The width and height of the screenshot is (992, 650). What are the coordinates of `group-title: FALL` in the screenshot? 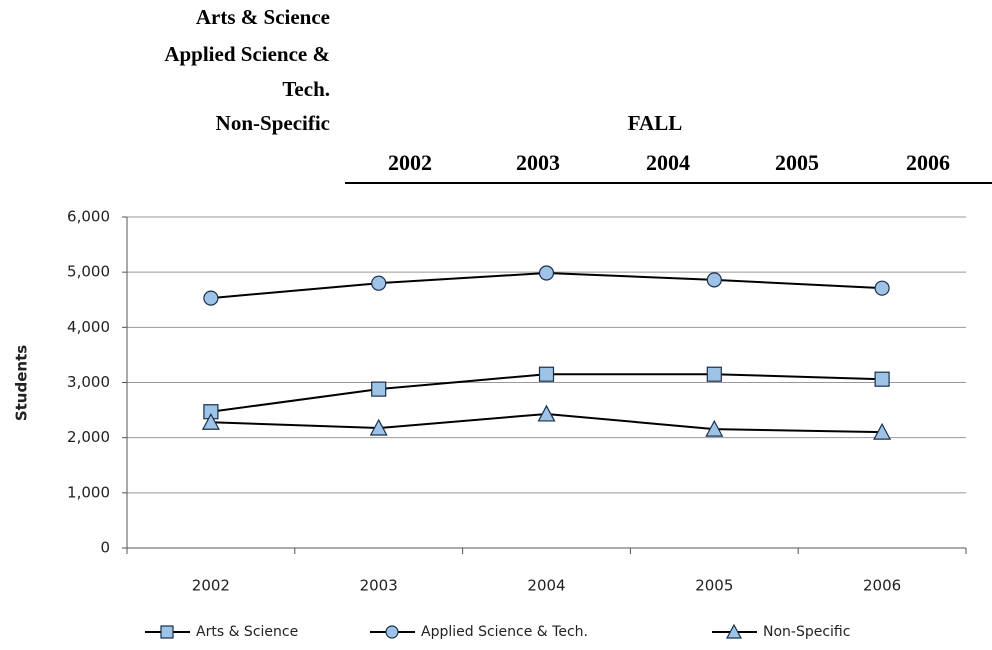 It's located at (655, 123).